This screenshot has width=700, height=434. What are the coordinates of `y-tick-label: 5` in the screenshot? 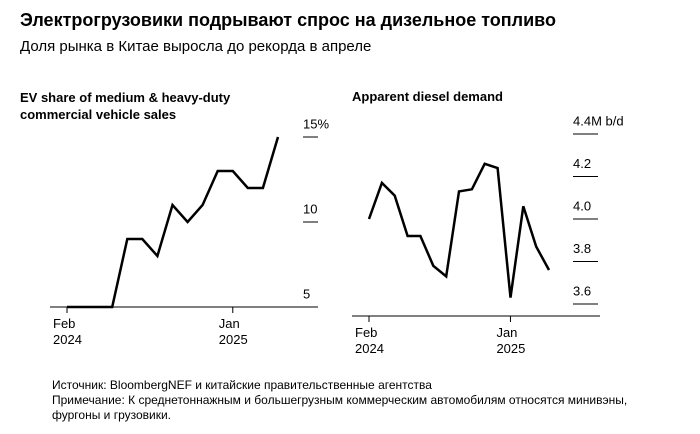 It's located at (306, 293).